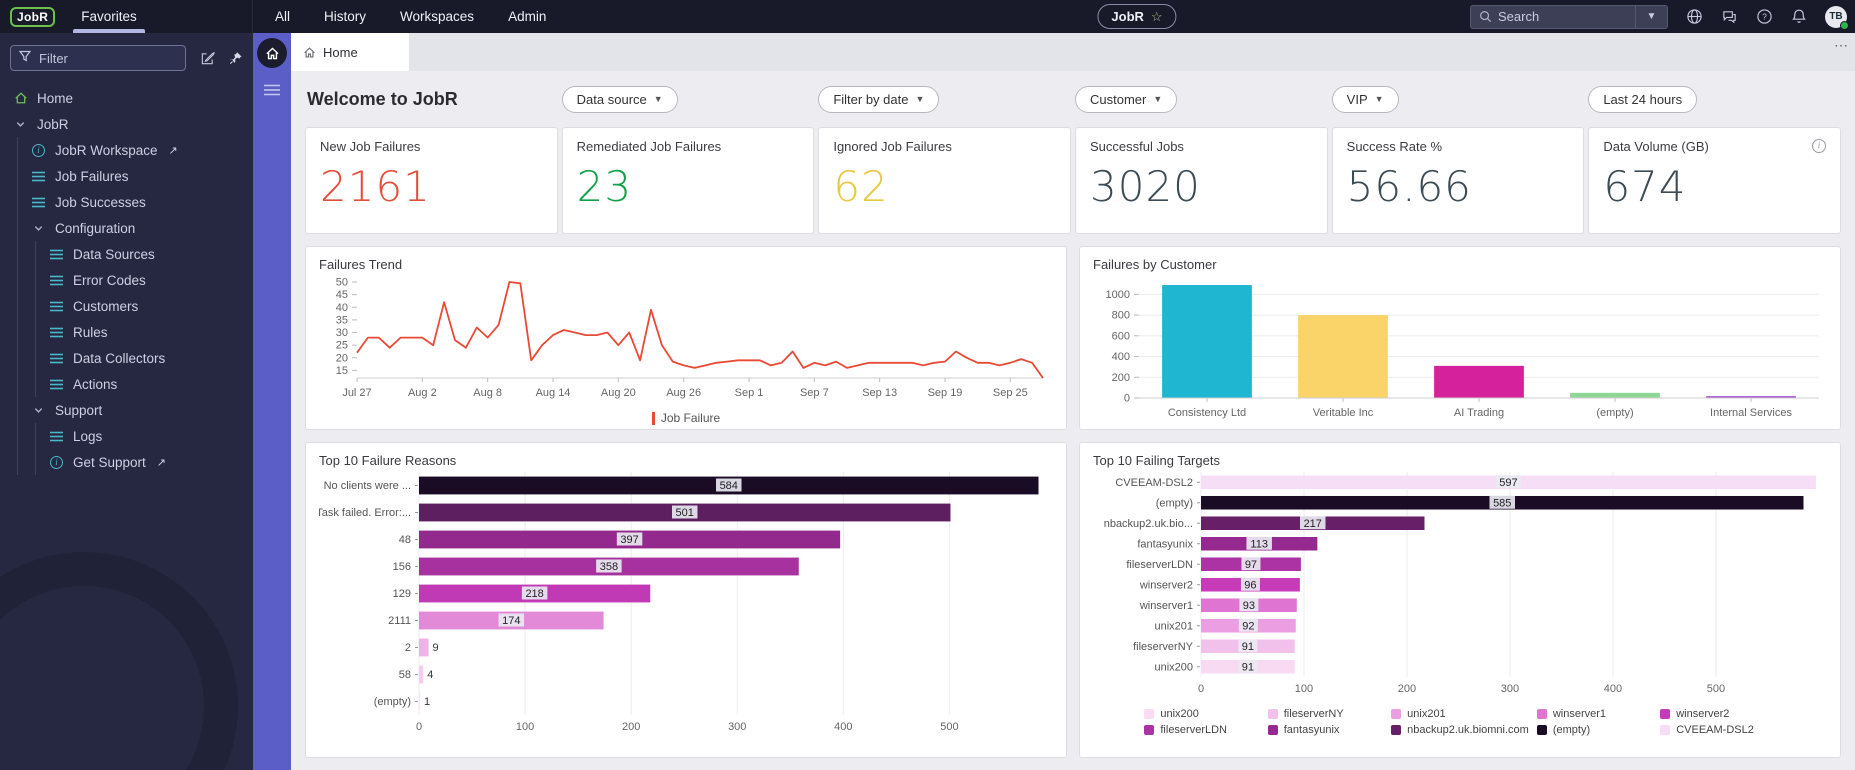 Image resolution: width=1855 pixels, height=770 pixels. What do you see at coordinates (431, 180) in the screenshot?
I see `kpi-card-new-job-failures: New Job Failures 2161` at bounding box center [431, 180].